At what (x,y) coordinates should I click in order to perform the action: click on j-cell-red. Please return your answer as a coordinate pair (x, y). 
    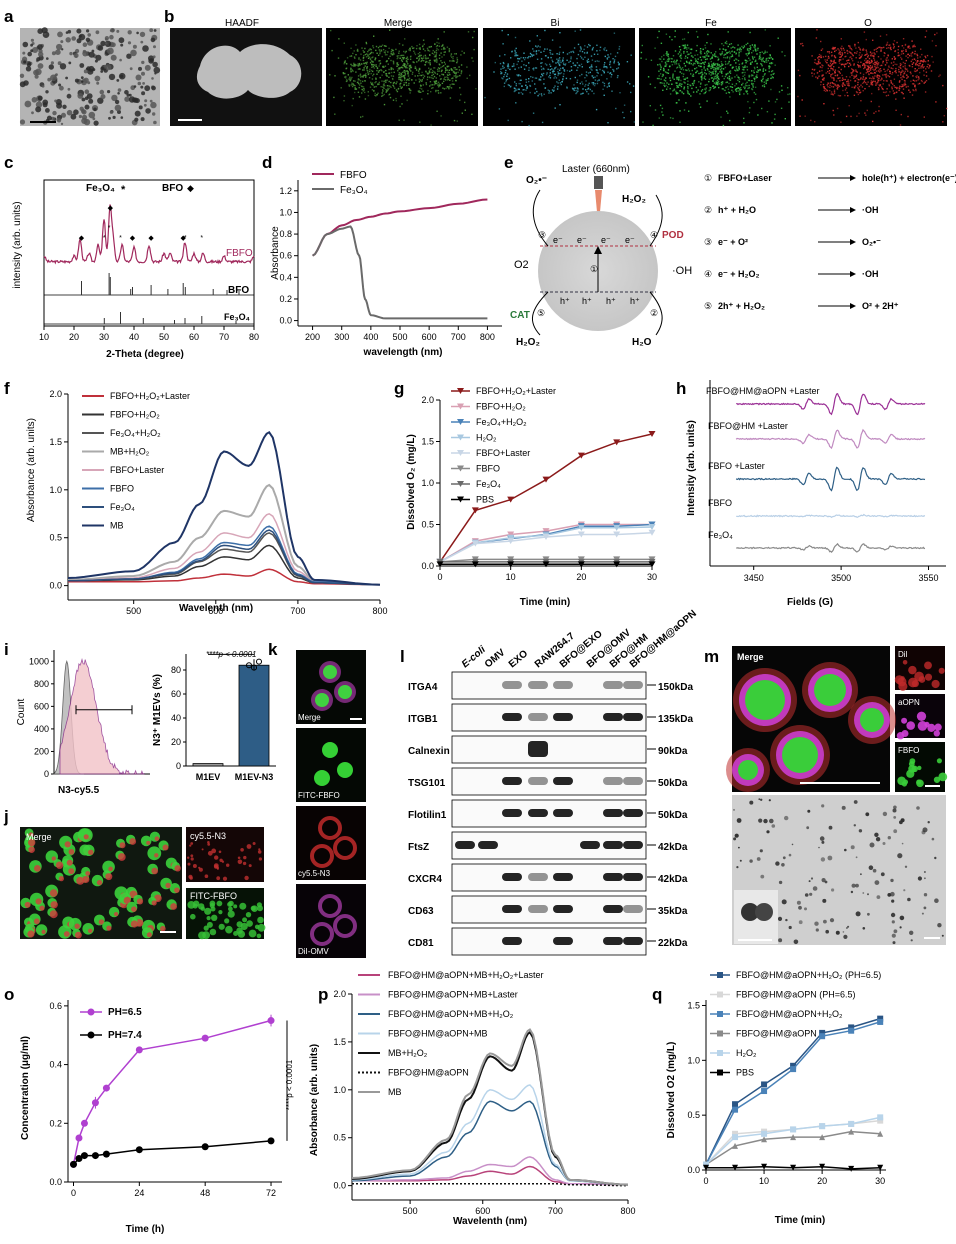
    Looking at the image, I should click on (69, 862).